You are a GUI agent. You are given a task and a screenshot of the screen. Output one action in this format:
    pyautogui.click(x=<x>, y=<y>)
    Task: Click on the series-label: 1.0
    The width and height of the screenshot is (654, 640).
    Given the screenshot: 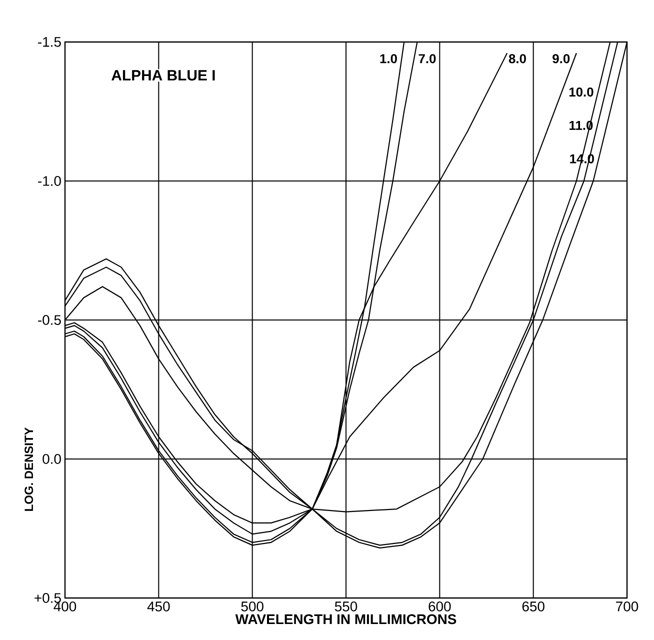 What is the action you would take?
    pyautogui.click(x=388, y=59)
    